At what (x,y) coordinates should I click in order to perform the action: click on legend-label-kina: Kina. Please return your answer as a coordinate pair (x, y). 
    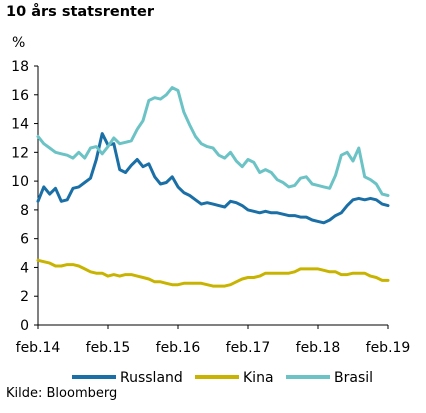
    Looking at the image, I should click on (258, 378).